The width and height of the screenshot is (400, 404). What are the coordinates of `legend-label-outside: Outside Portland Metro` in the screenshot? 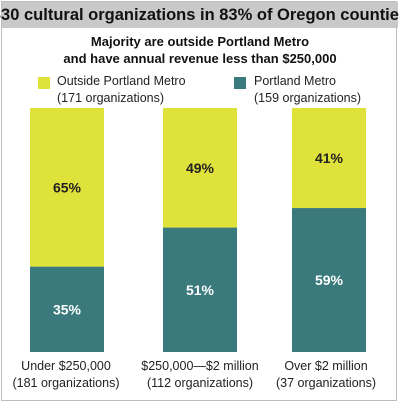 It's located at (121, 81).